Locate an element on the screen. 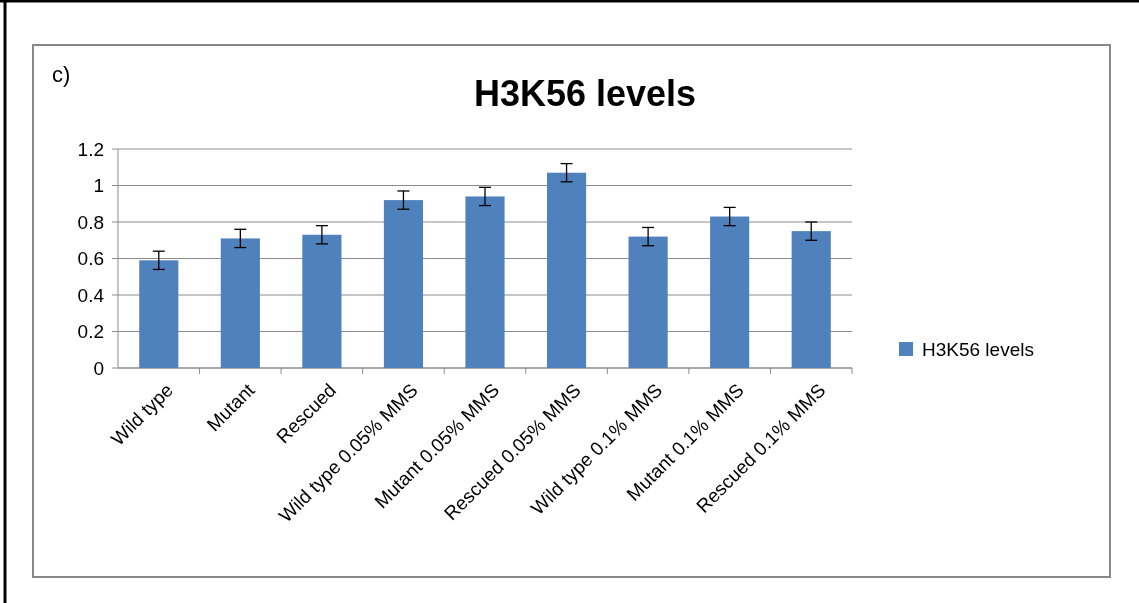  y-tick-label: 0.8 is located at coordinates (90, 222).